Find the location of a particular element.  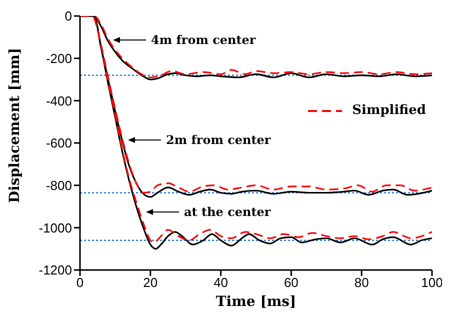

x-axis-title: Time [ms] is located at coordinates (256, 302).